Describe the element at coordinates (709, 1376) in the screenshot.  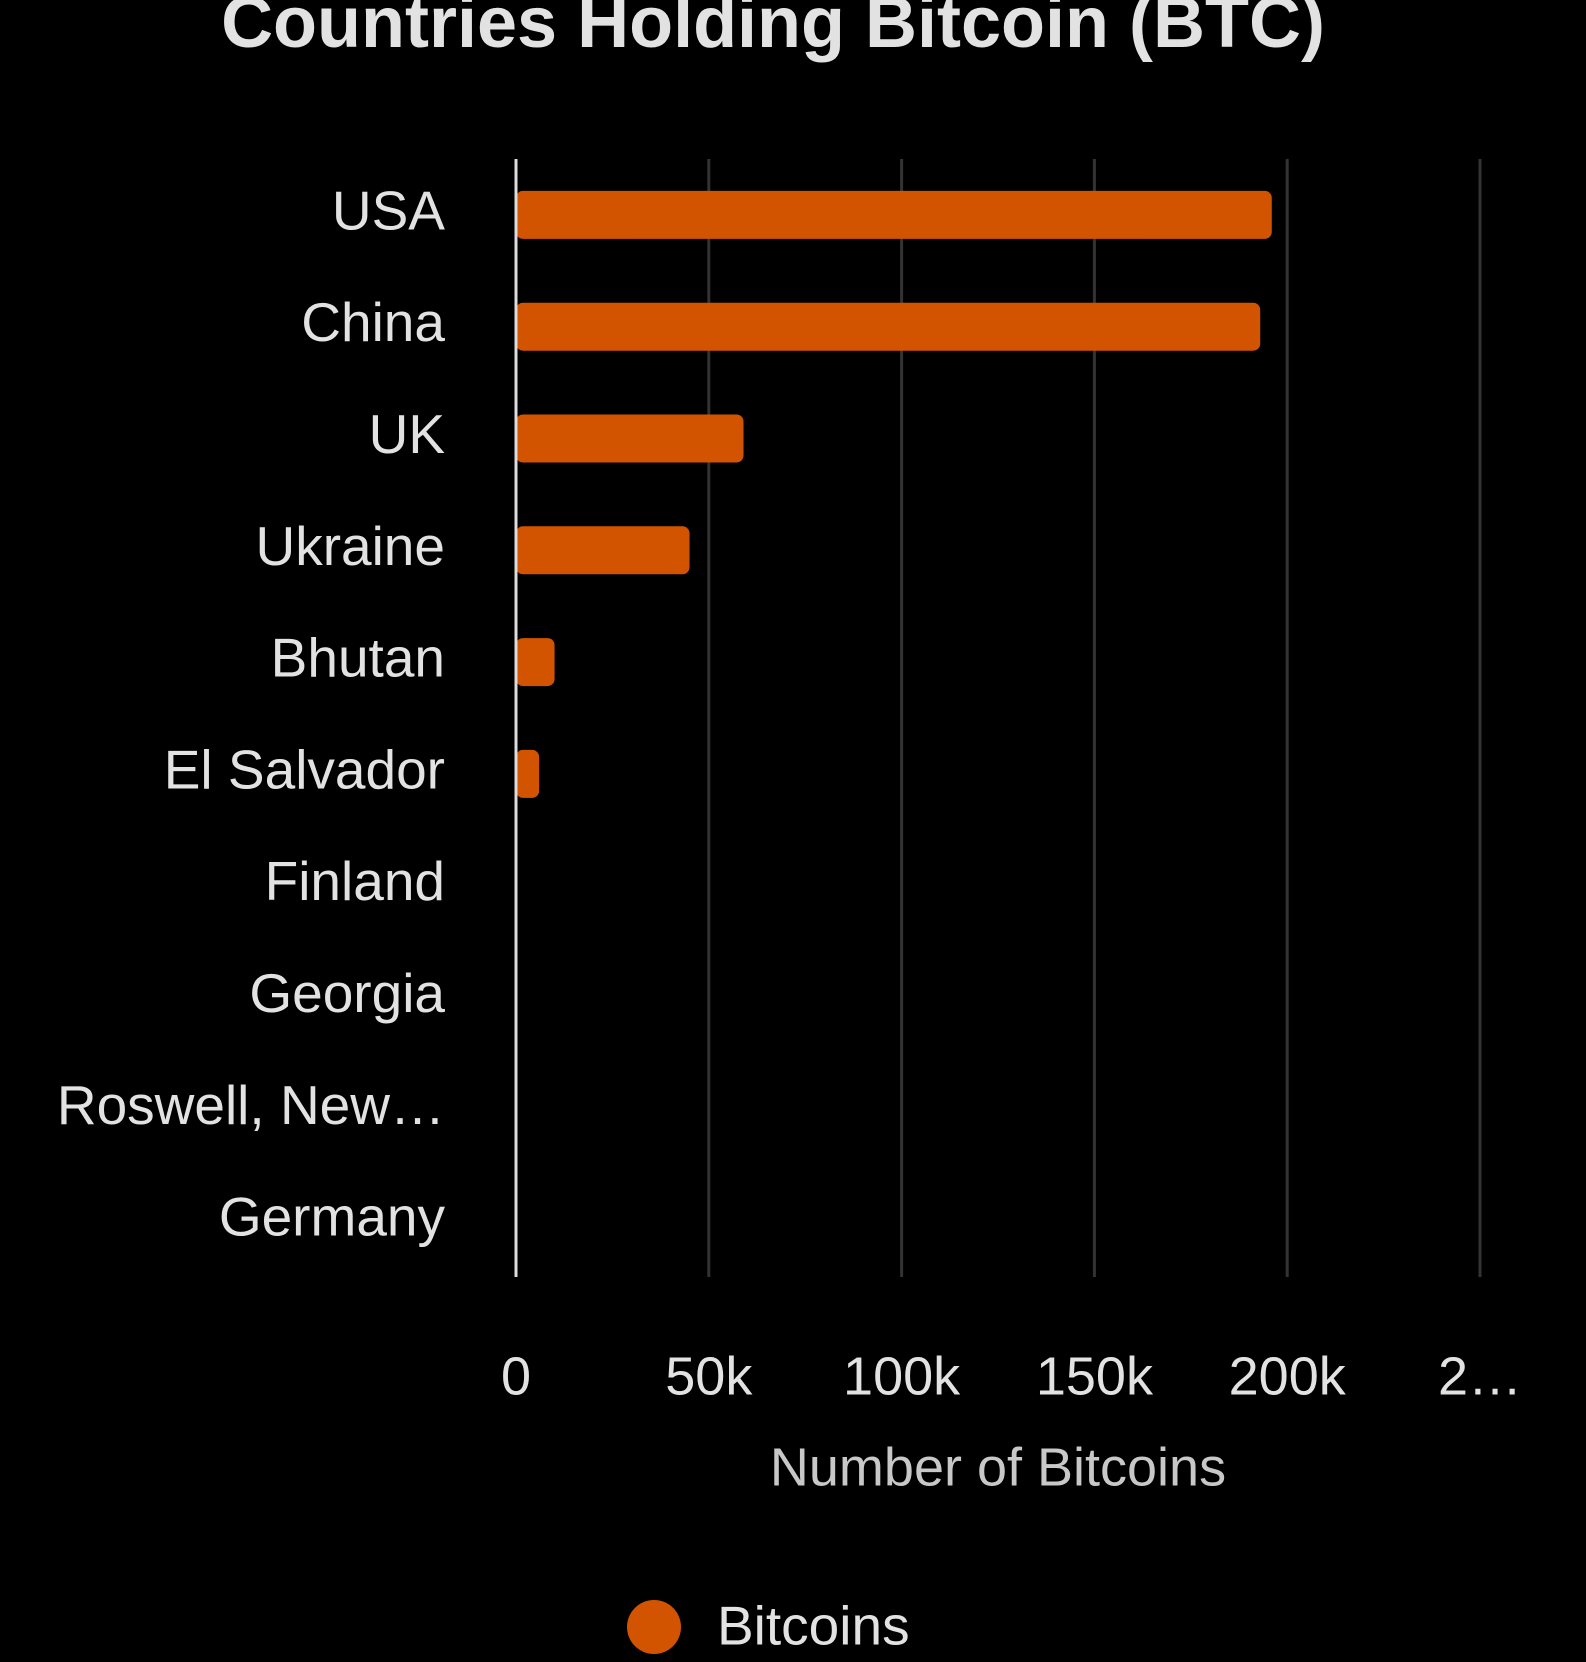
I see `x-tick-label: 50k` at that location.